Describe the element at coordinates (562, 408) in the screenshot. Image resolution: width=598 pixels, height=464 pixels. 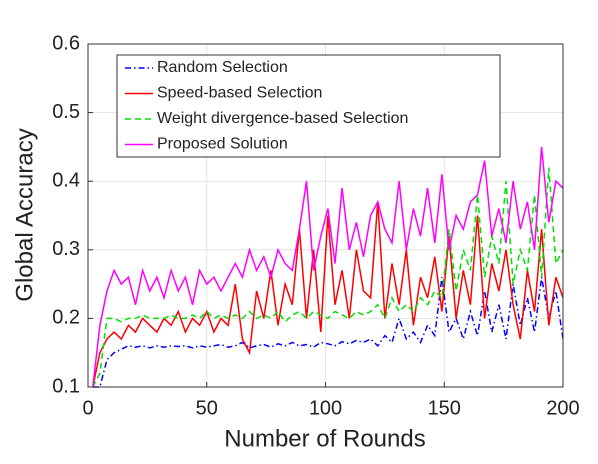
I see `x-tick-label: 200` at that location.